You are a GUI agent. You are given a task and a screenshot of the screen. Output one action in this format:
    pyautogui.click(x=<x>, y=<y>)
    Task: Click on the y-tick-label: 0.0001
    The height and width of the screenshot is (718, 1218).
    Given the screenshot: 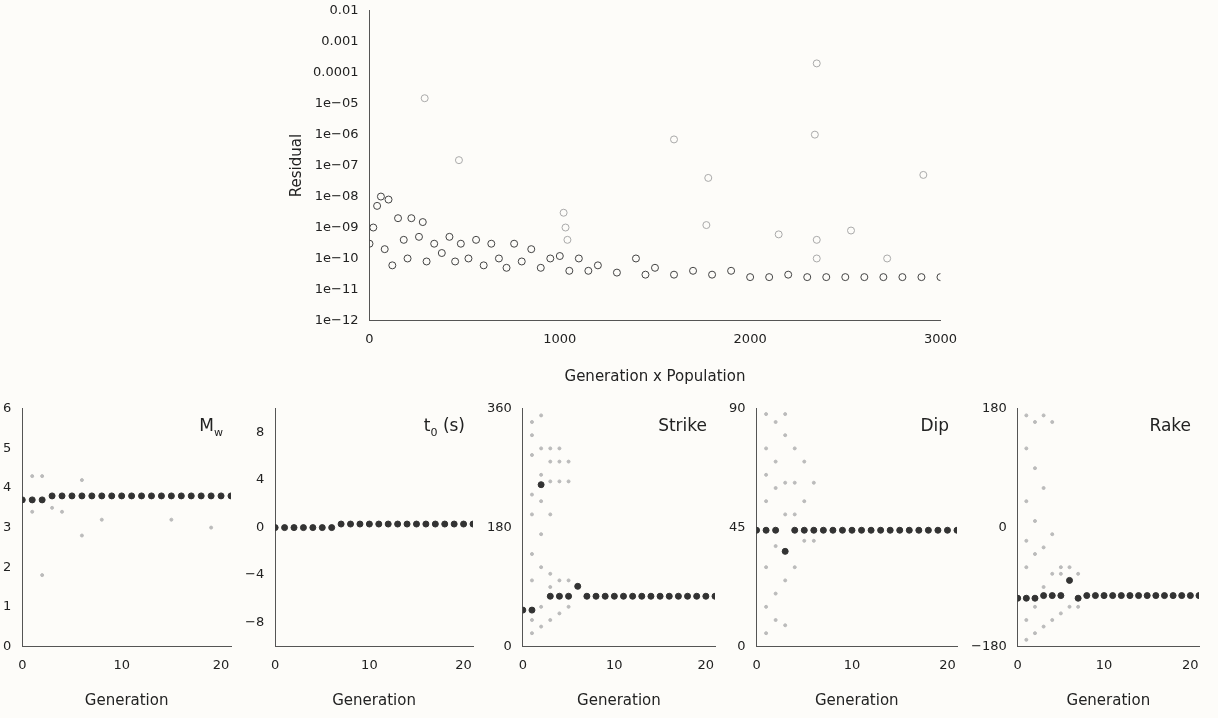 What is the action you would take?
    pyautogui.click(x=335, y=72)
    